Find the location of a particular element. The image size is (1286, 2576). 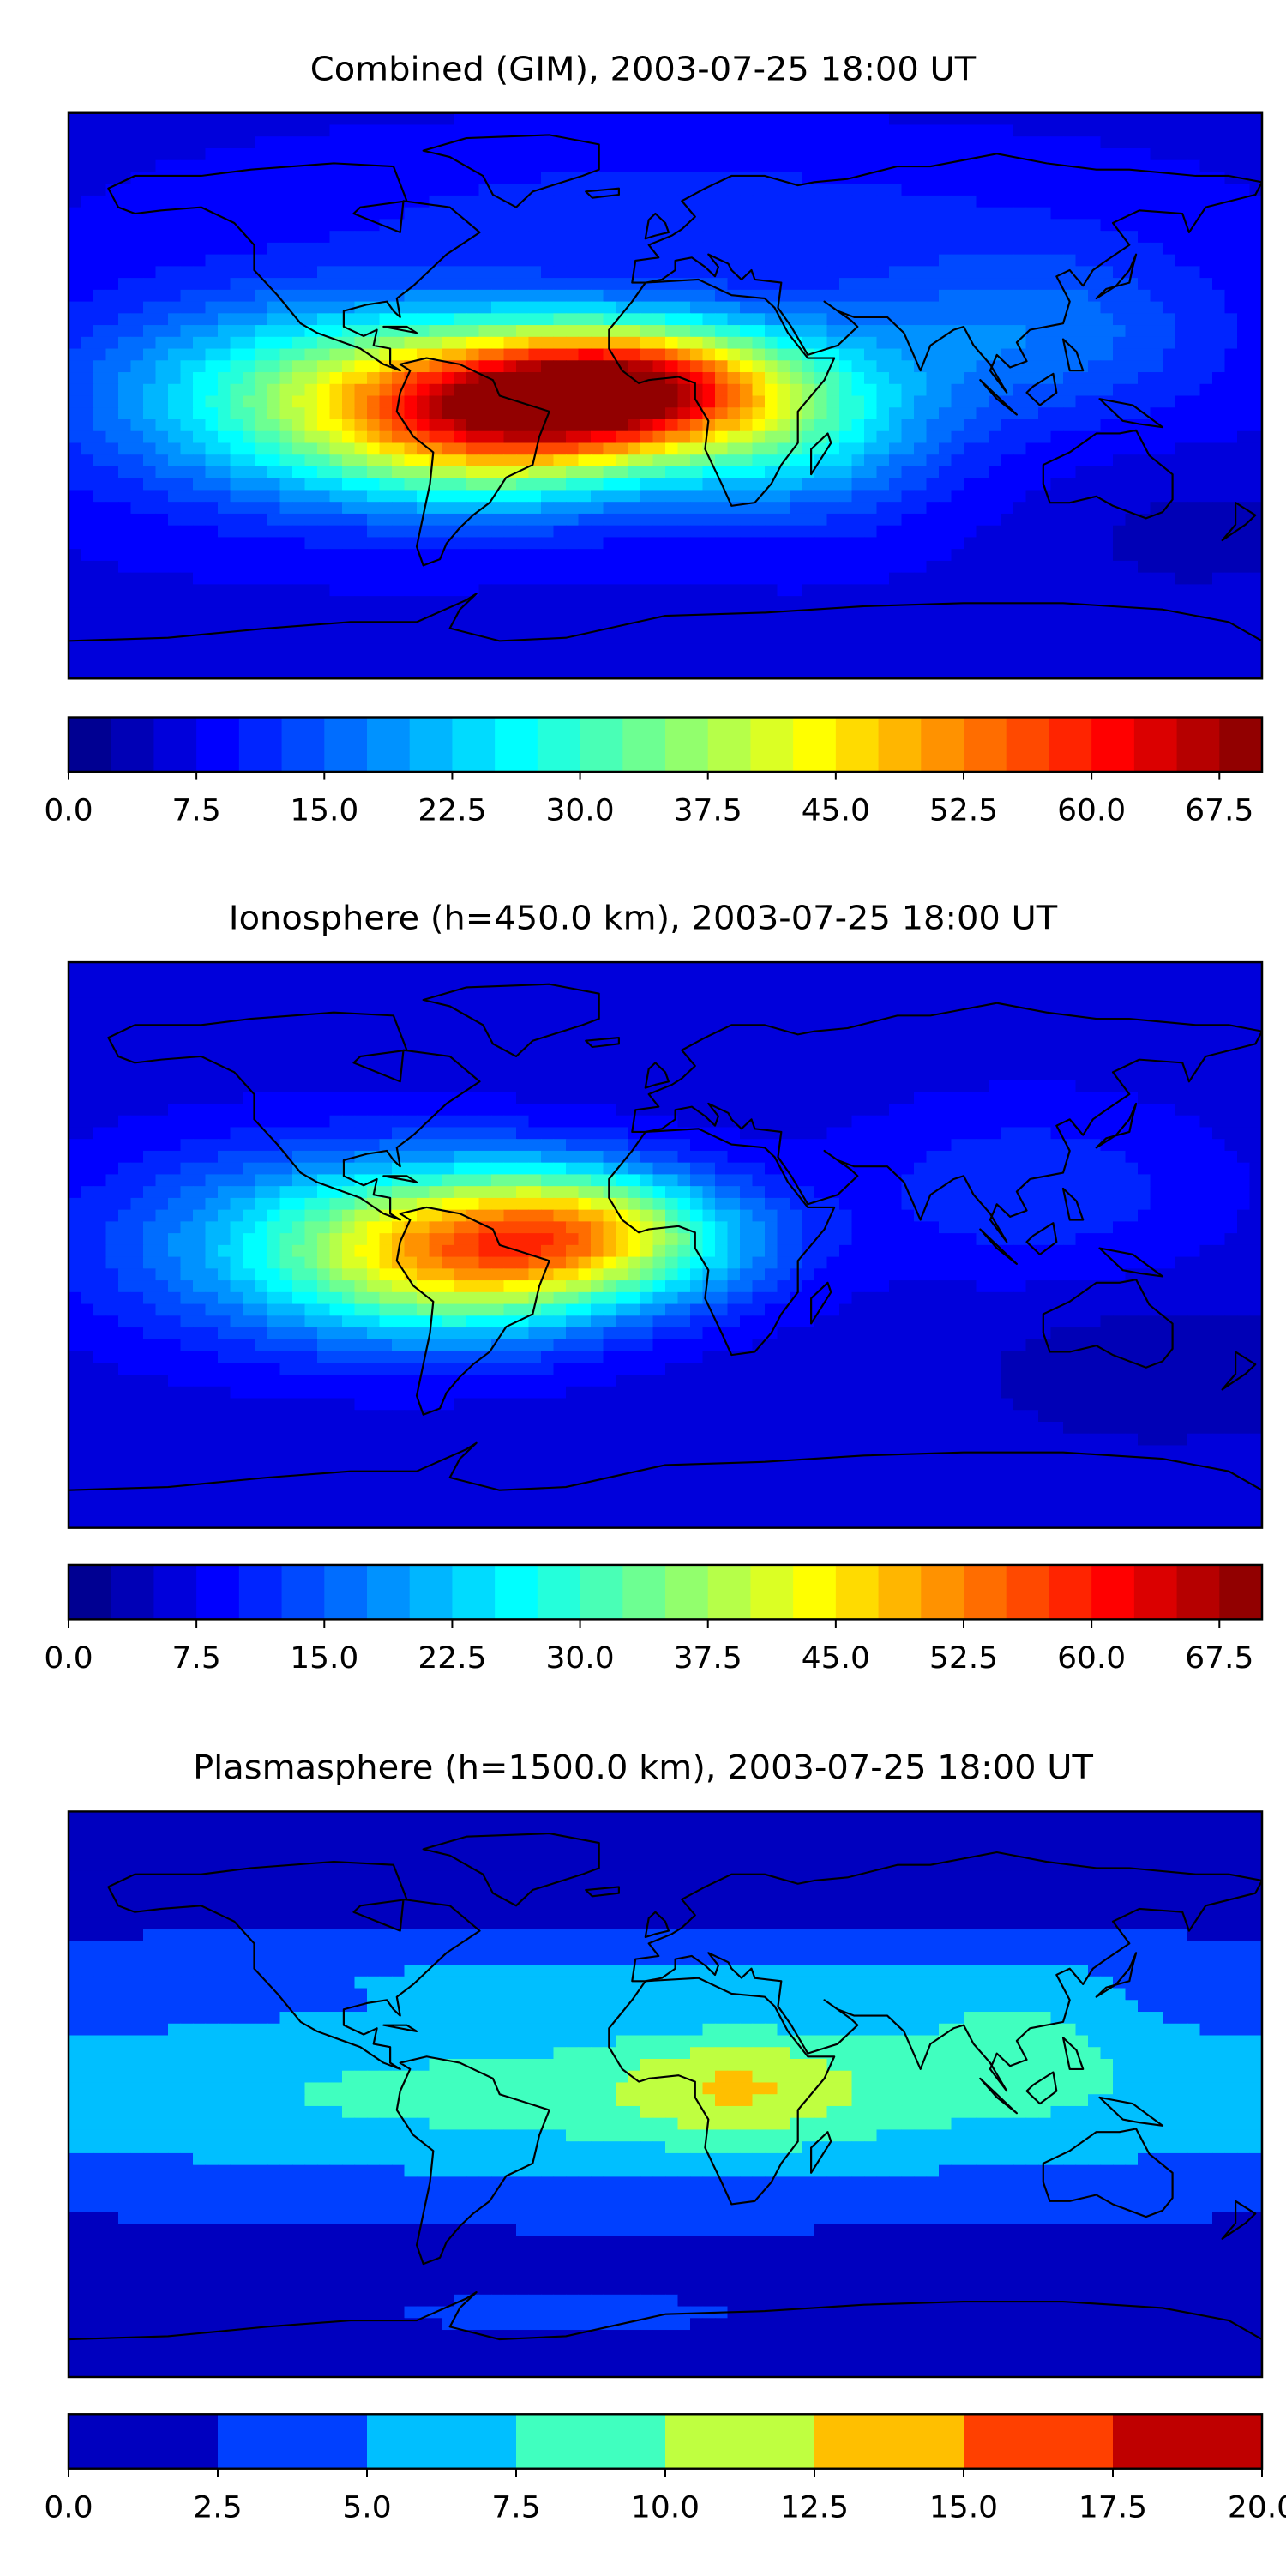

colorbar-3: 0.0 2.5 5.0 7.5 10.0 12.5 15.0 17.5 20.0 is located at coordinates (665, 2469).